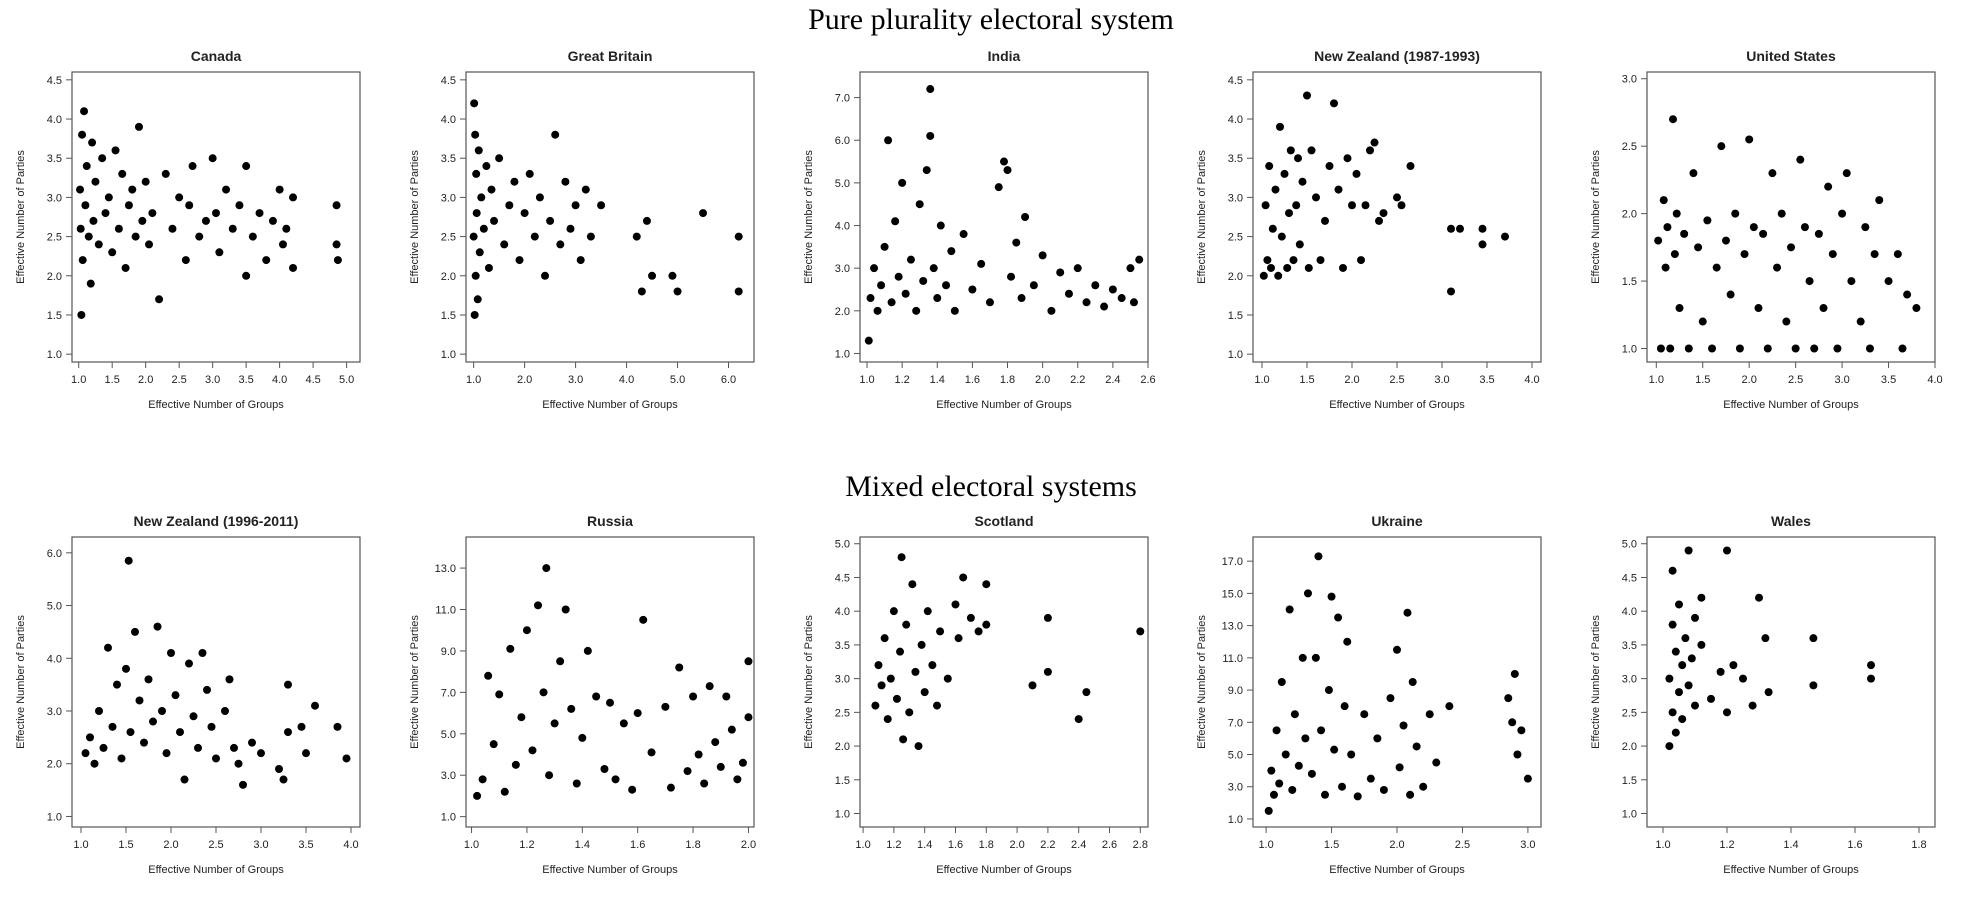 The image size is (1982, 901). I want to click on y-tick-label: 7.0, so click(842, 99).